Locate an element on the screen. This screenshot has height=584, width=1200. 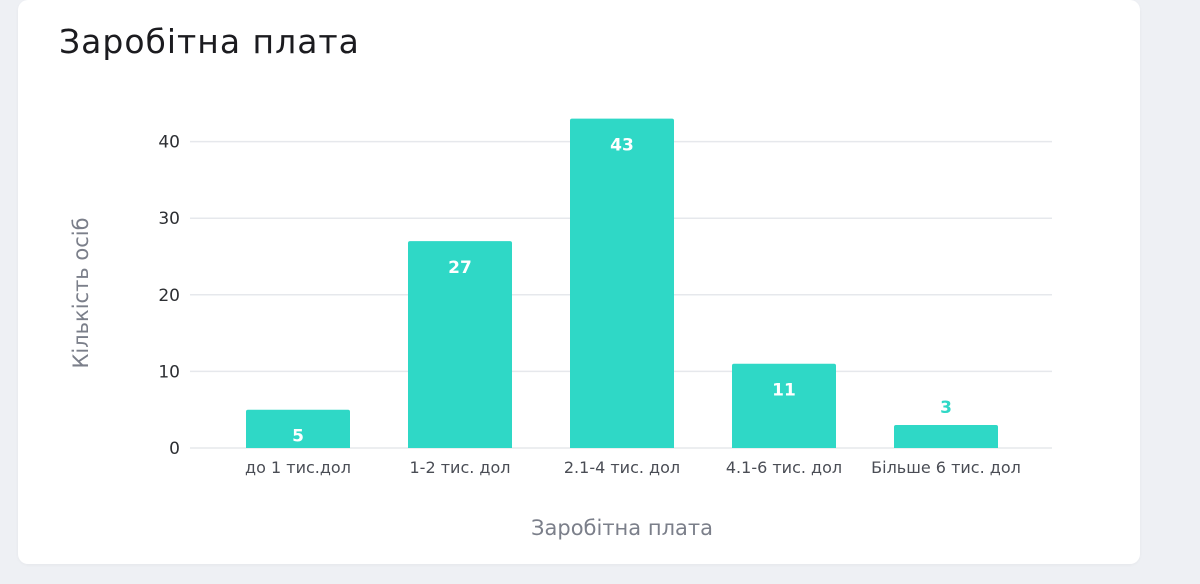
bar-value-label: 11 is located at coordinates (784, 391).